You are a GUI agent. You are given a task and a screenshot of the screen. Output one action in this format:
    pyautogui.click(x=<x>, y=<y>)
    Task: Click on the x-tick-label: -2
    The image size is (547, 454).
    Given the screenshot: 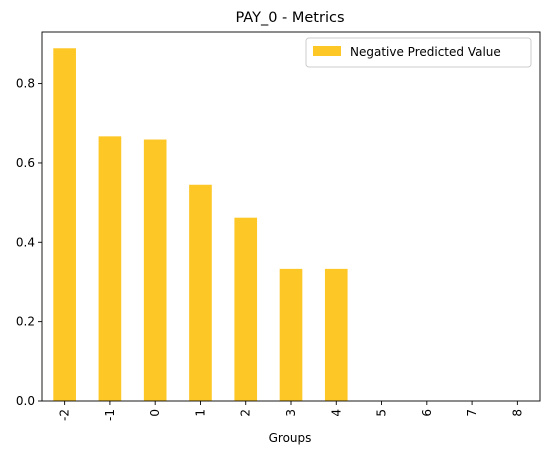 What is the action you would take?
    pyautogui.click(x=65, y=415)
    